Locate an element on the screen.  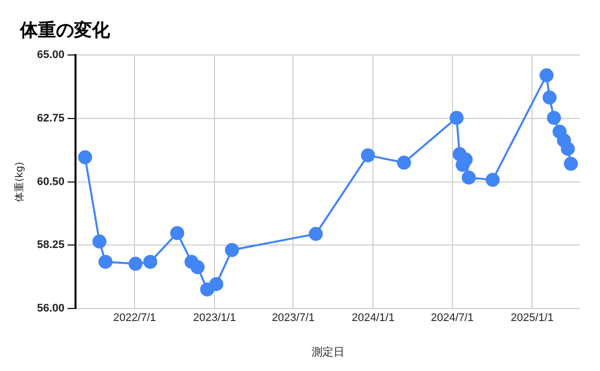
y-tick-label: 62.75 is located at coordinates (50, 118).